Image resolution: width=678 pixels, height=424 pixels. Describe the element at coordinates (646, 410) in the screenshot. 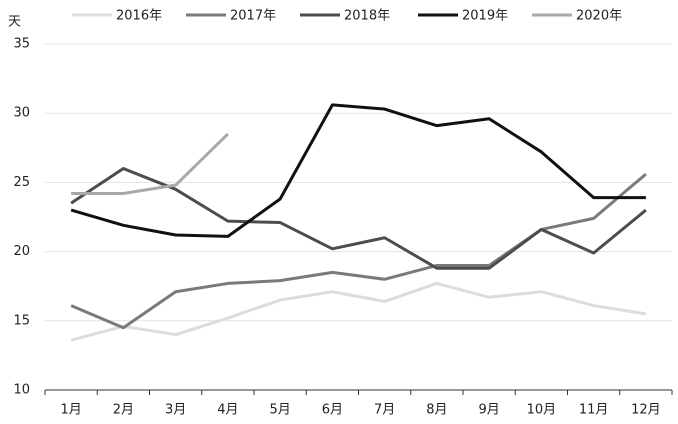

I see `x-tick-label: 12月` at that location.